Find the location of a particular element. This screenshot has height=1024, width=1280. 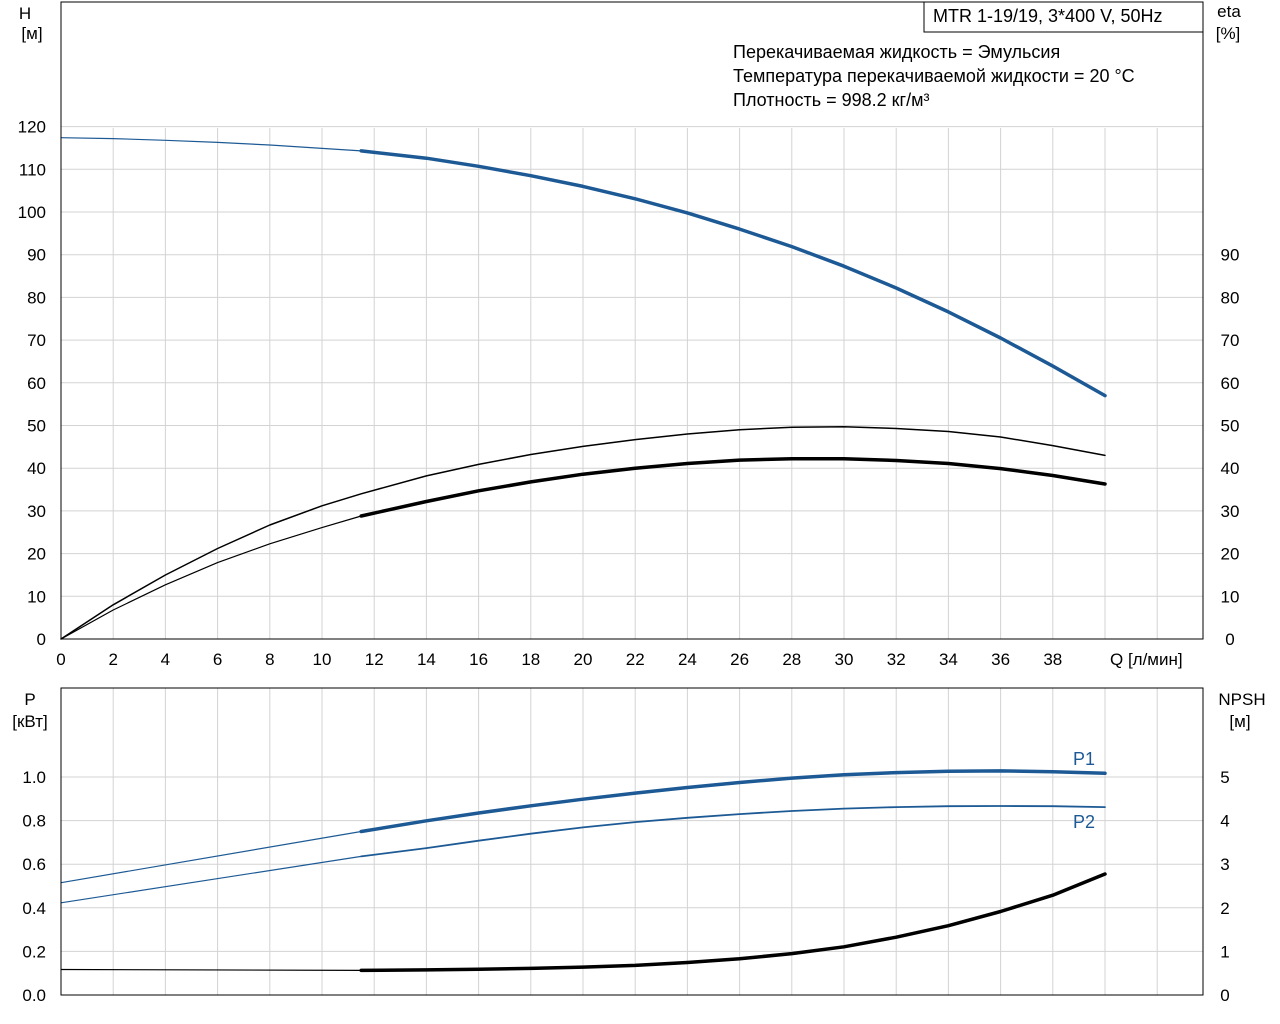

eta-axis-unit: [%] is located at coordinates (1228, 33).